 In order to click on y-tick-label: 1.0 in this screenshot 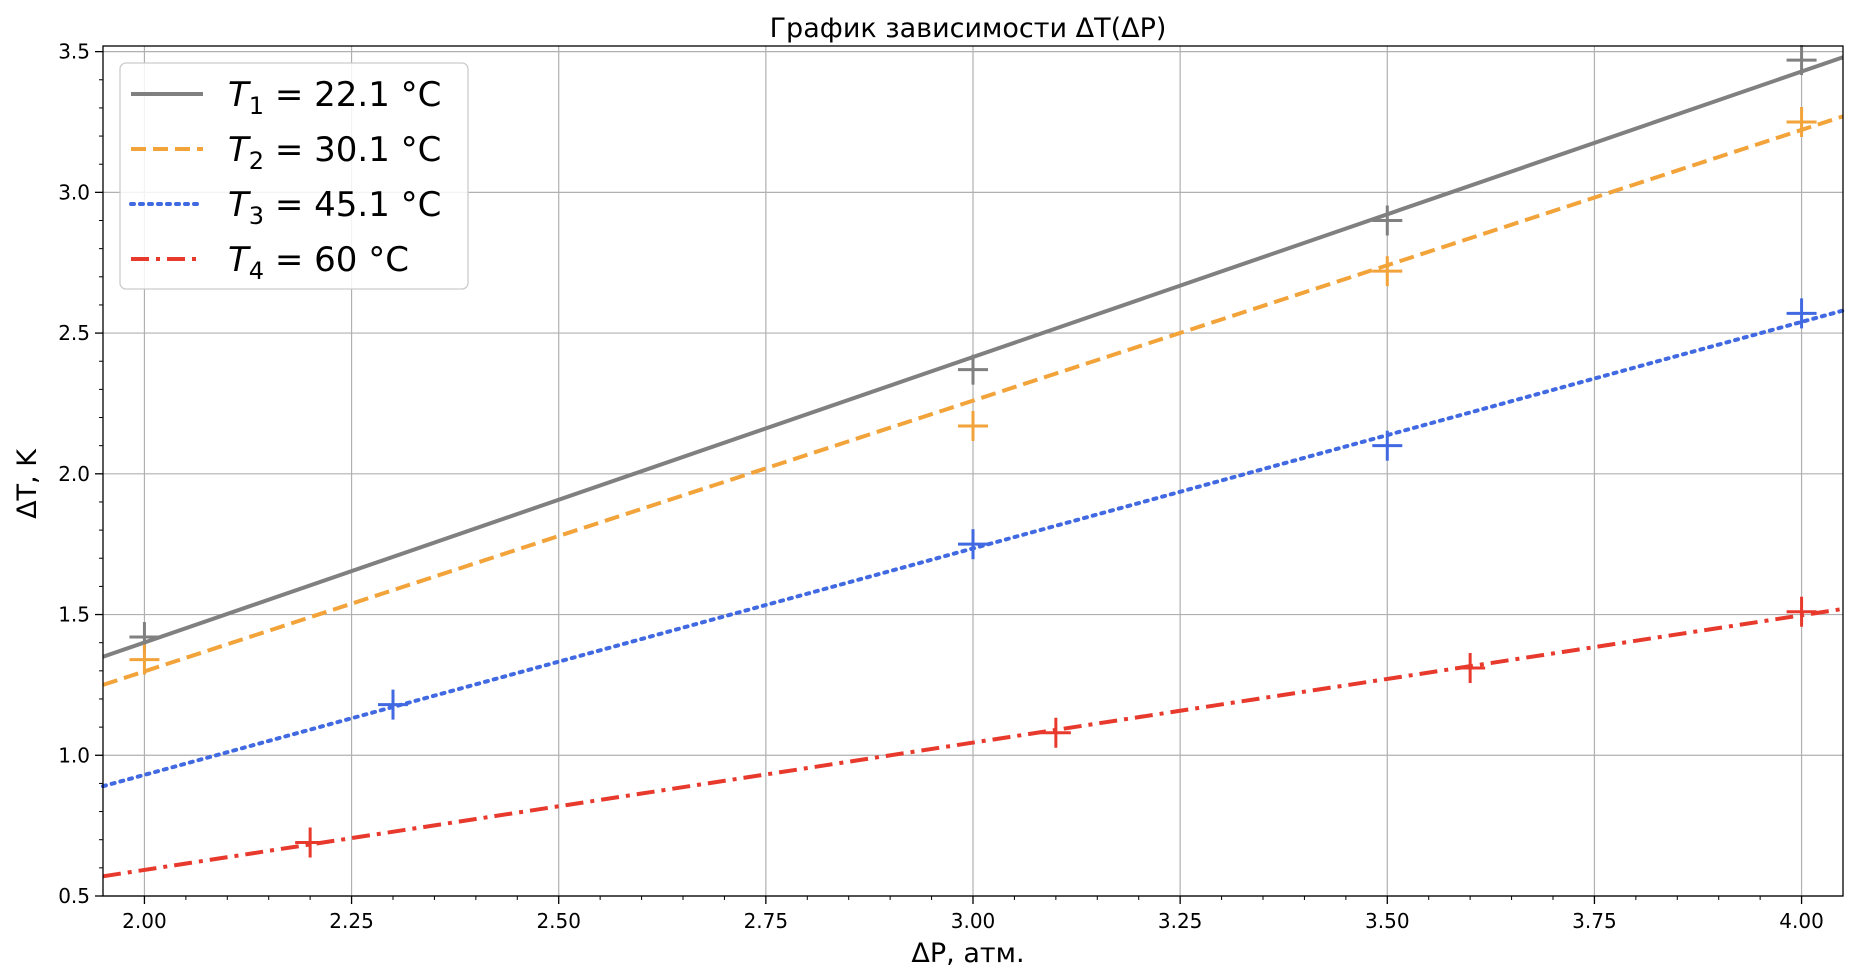, I will do `click(74, 755)`.